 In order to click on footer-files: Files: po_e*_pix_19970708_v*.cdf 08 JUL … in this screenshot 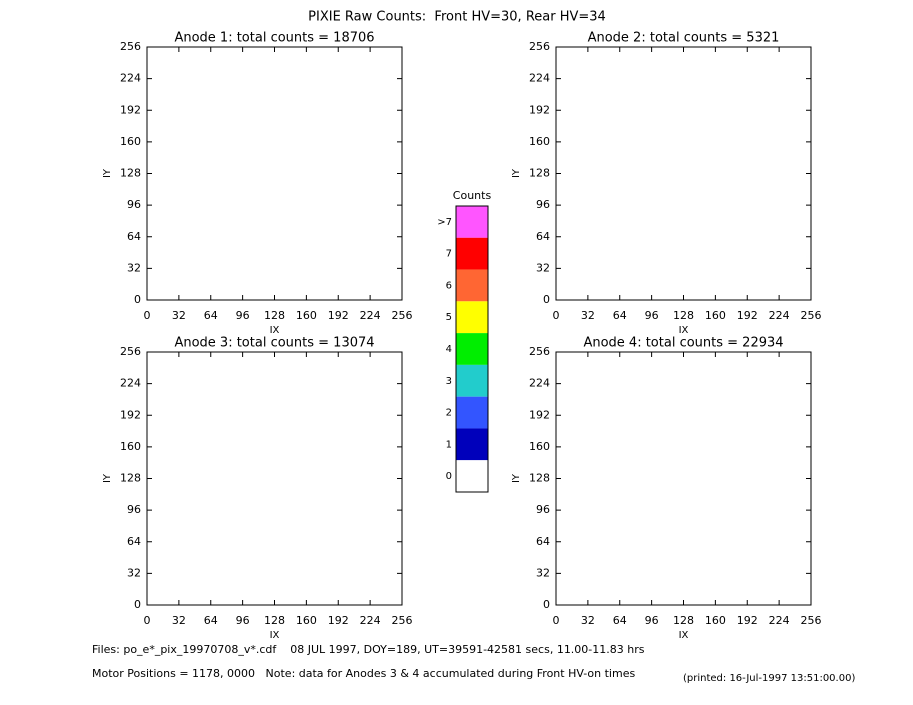, I will do `click(368, 649)`.